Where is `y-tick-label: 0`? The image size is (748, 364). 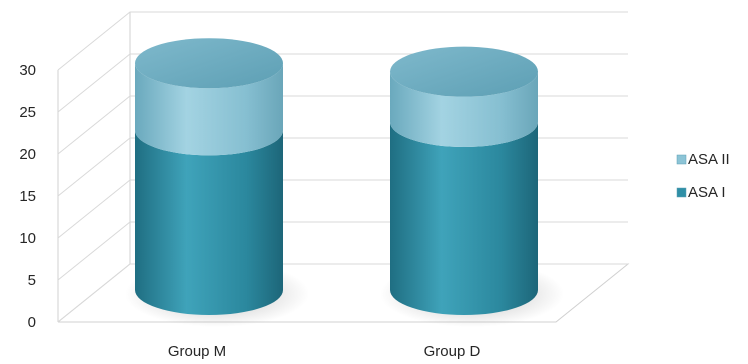 y-tick-label: 0 is located at coordinates (32, 322).